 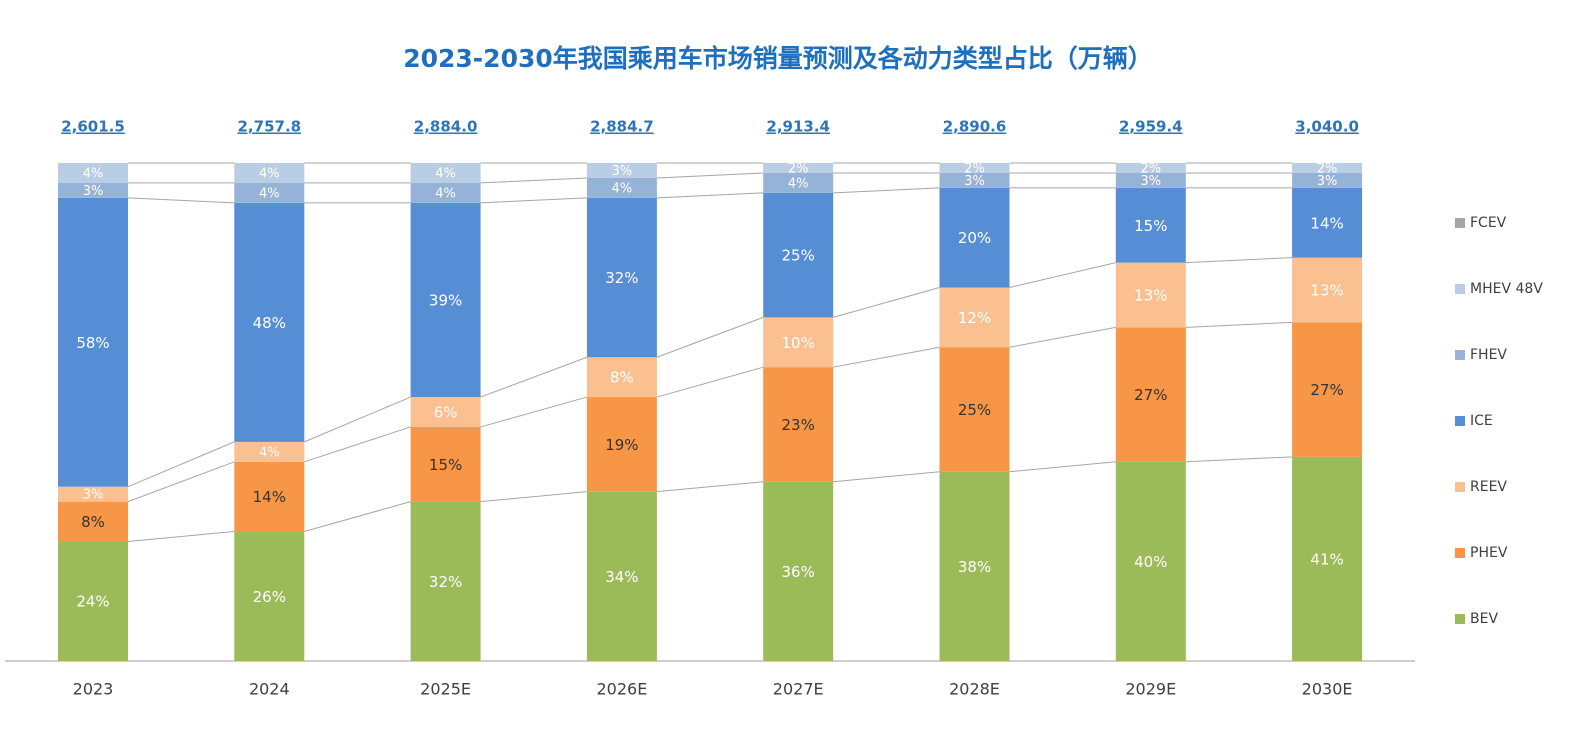 I want to click on value-label: 41%, so click(x=1326, y=559).